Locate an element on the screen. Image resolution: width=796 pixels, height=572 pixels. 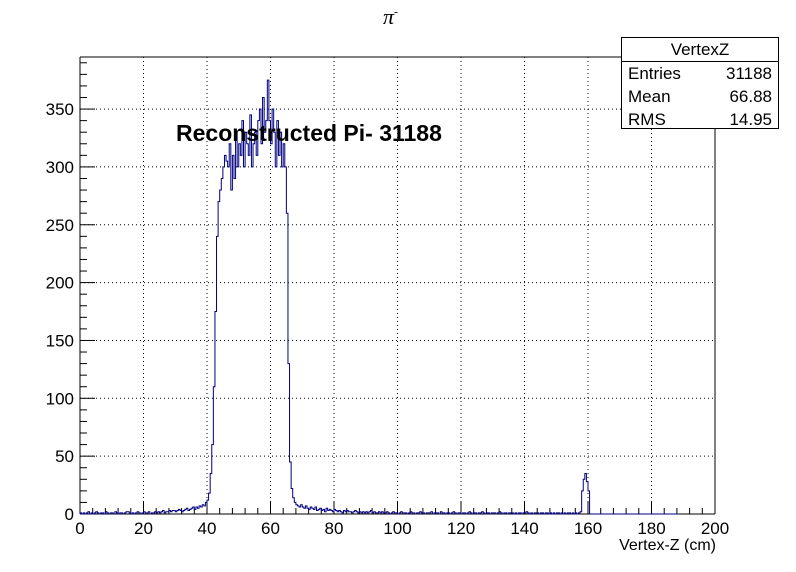
x-tick-label: 40 is located at coordinates (207, 528).